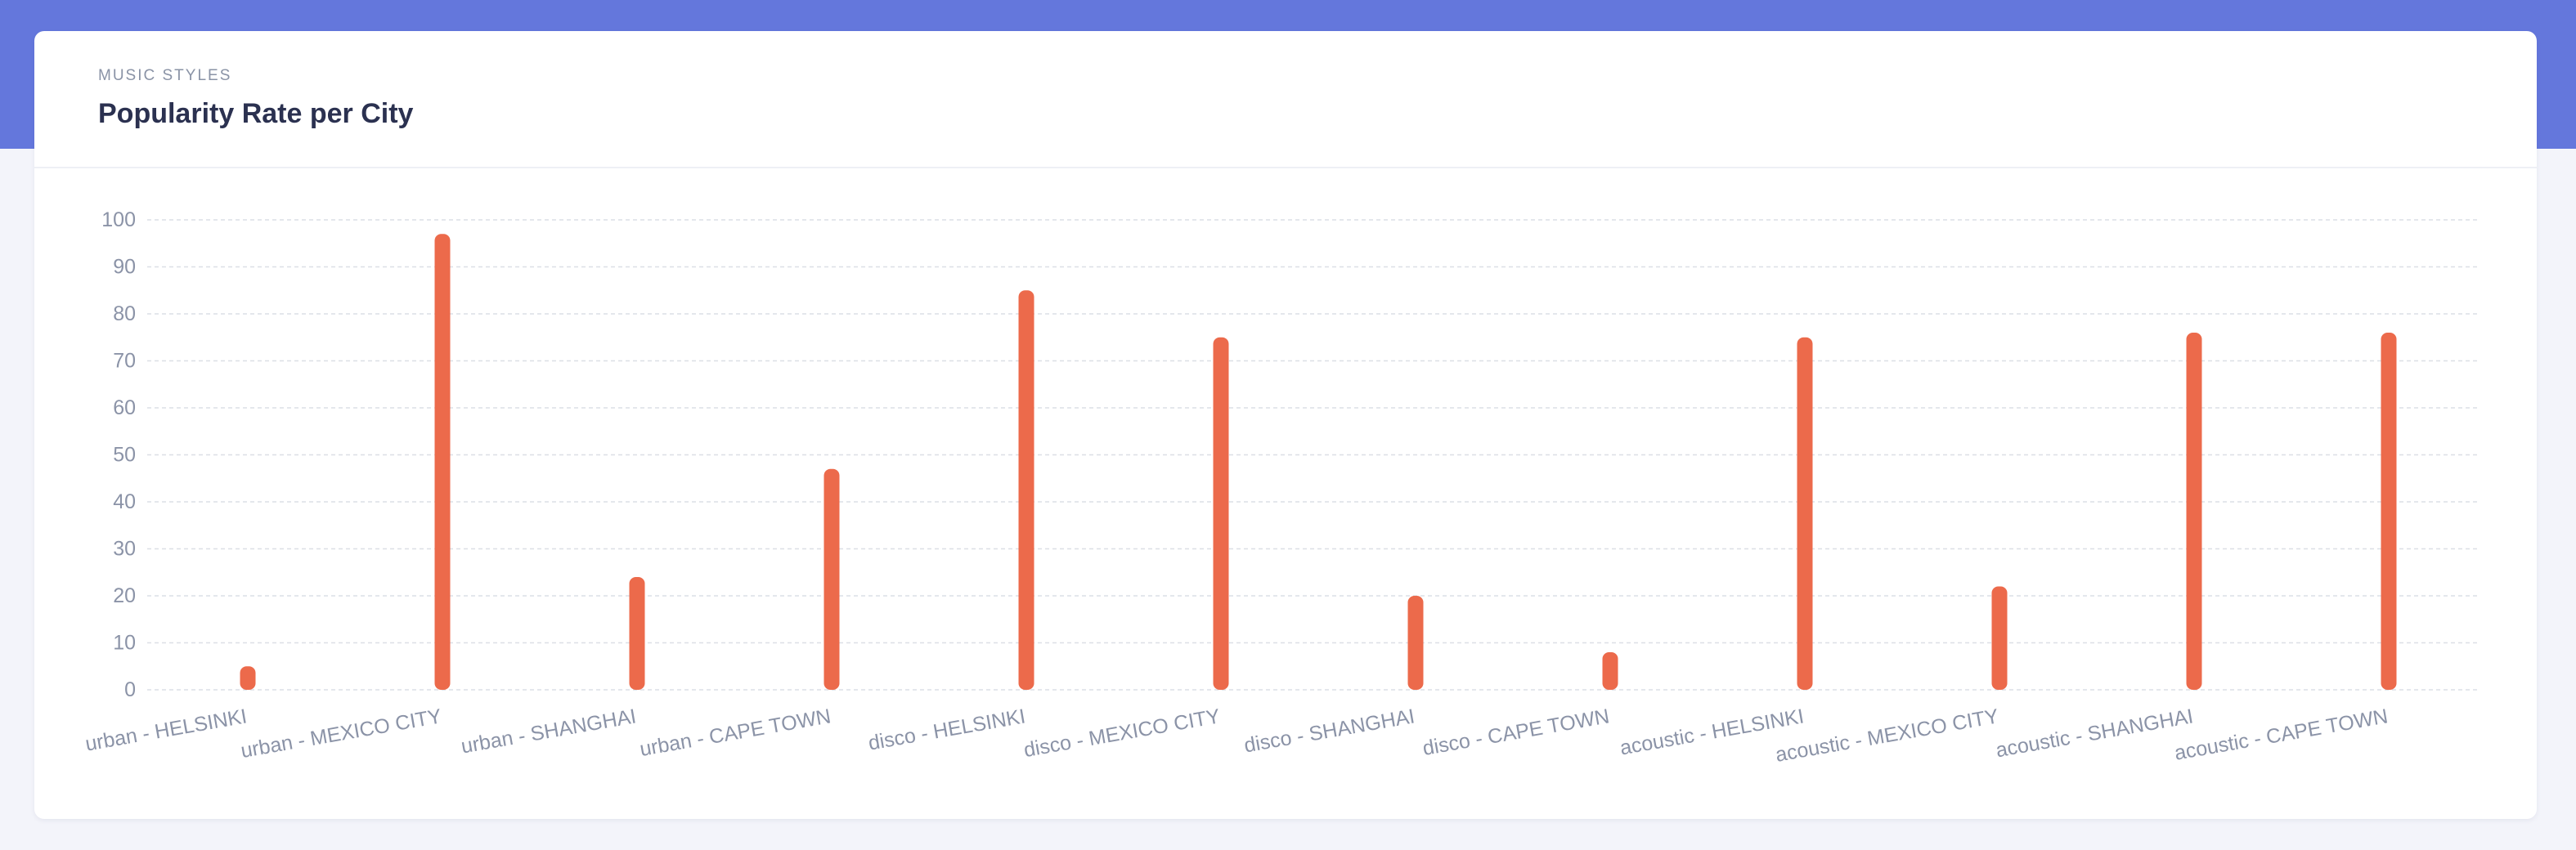  What do you see at coordinates (125, 456) in the screenshot?
I see `y-tick-label: 50` at bounding box center [125, 456].